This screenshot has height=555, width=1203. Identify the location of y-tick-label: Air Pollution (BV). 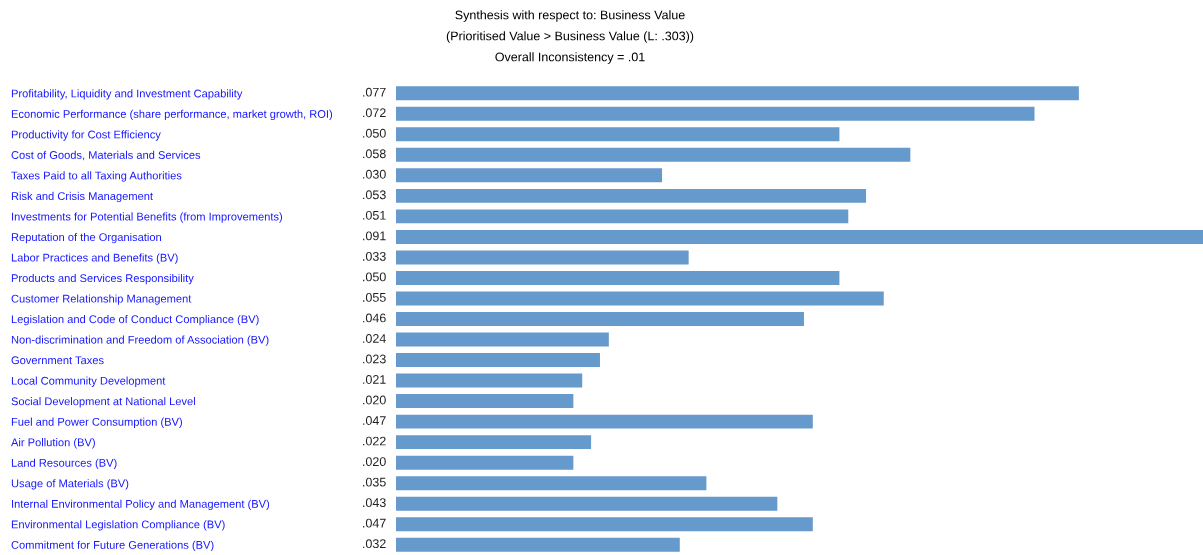
(53, 443).